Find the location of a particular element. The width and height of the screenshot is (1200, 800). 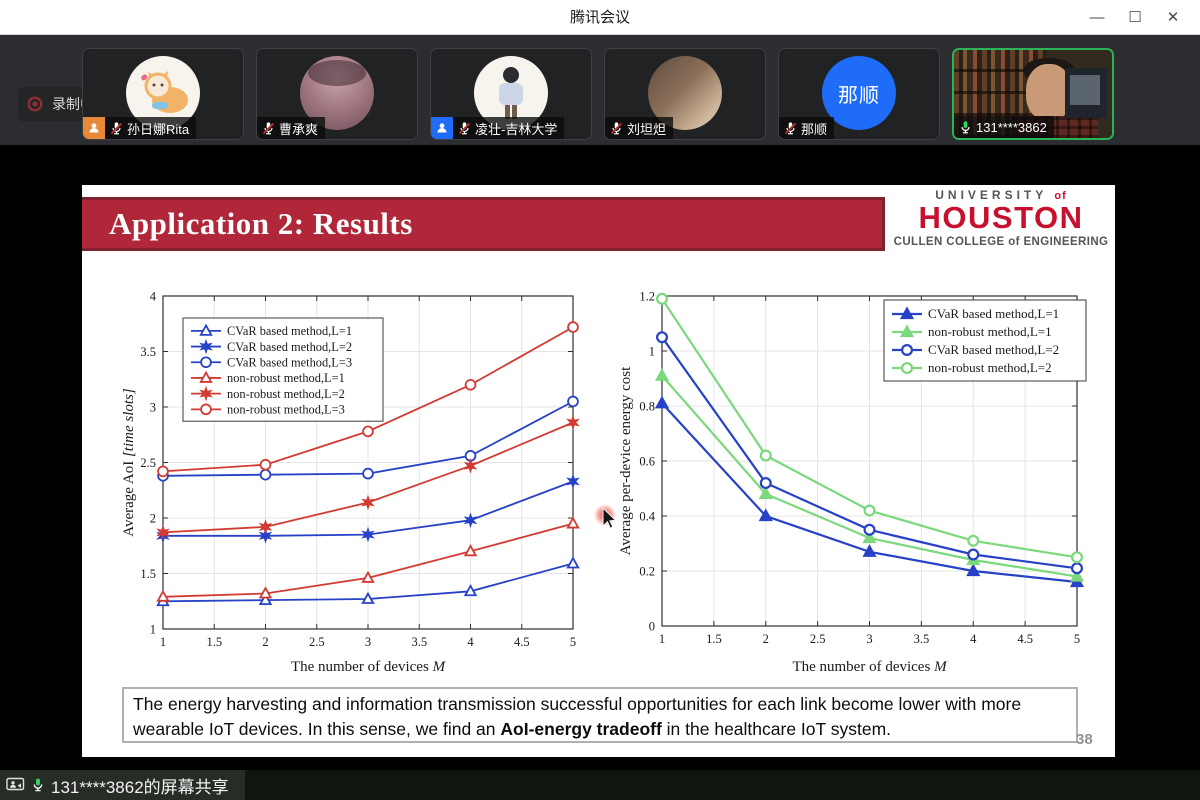

participant-name: 刘坦炟 is located at coordinates (647, 129).